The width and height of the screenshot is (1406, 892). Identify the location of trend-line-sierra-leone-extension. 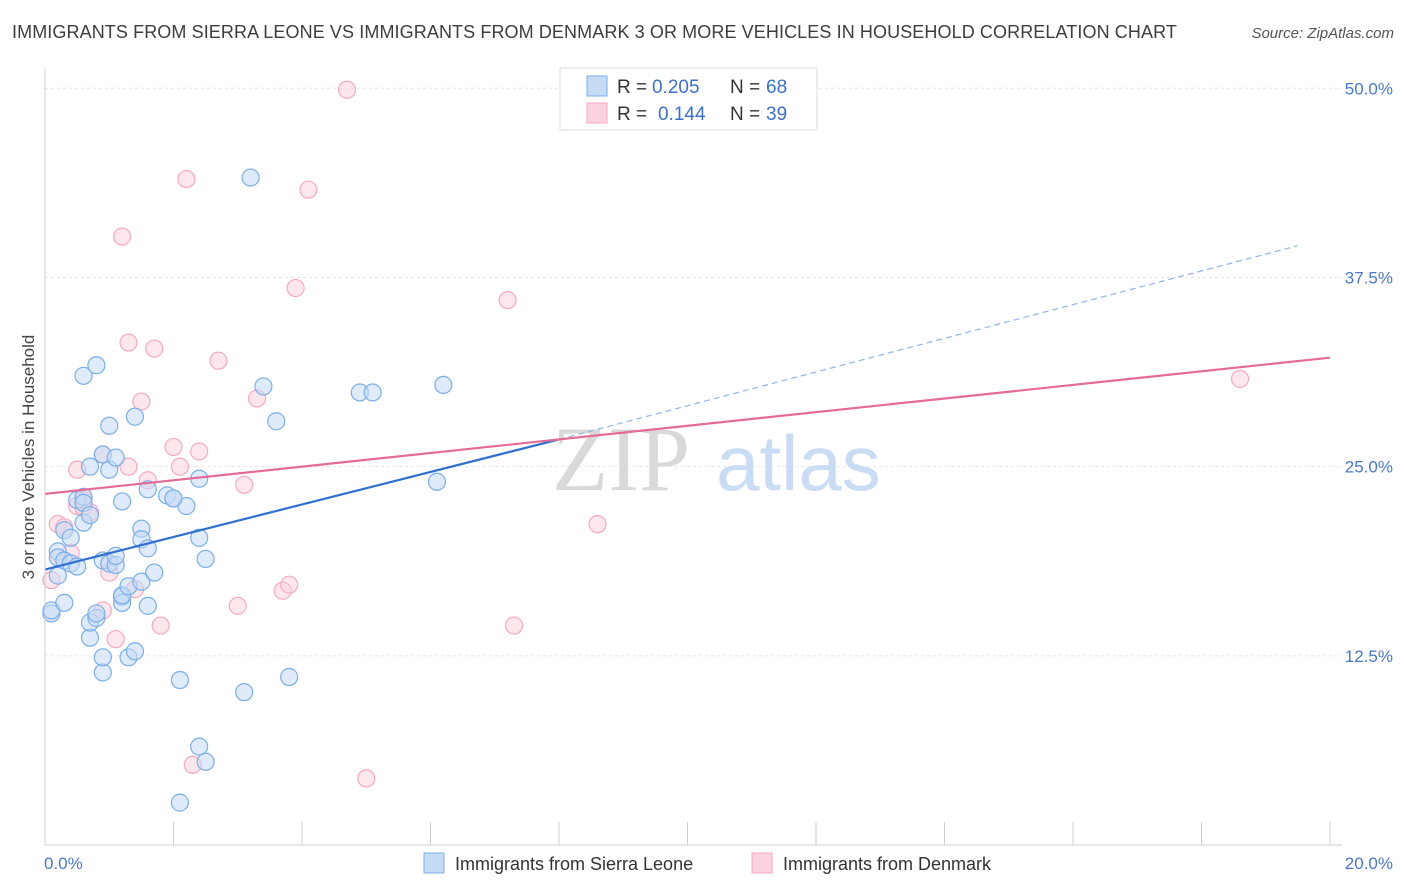
(928, 342).